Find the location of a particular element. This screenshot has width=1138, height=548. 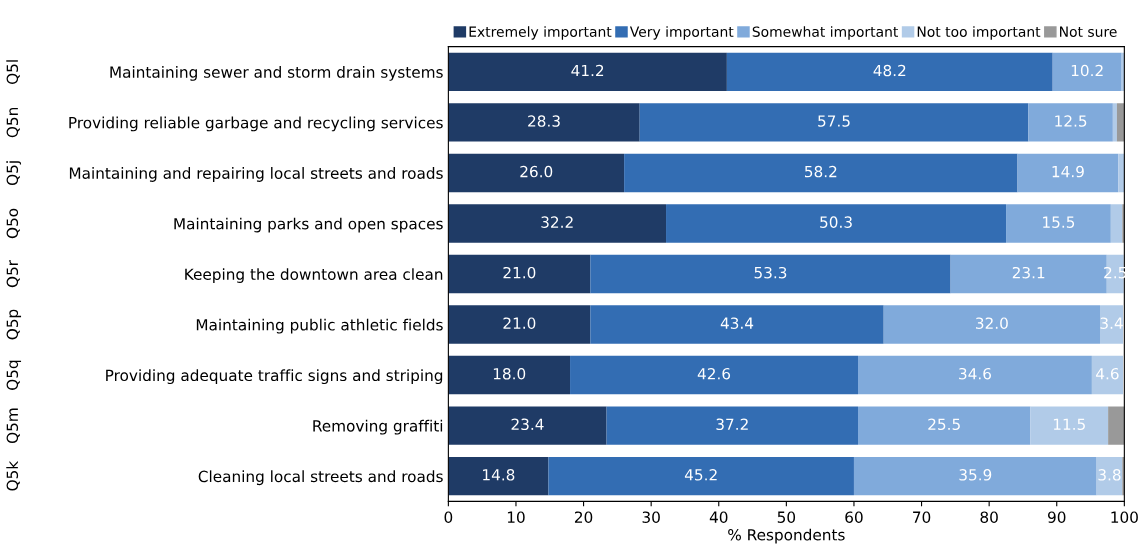

data-label: 28.3 is located at coordinates (544, 121).